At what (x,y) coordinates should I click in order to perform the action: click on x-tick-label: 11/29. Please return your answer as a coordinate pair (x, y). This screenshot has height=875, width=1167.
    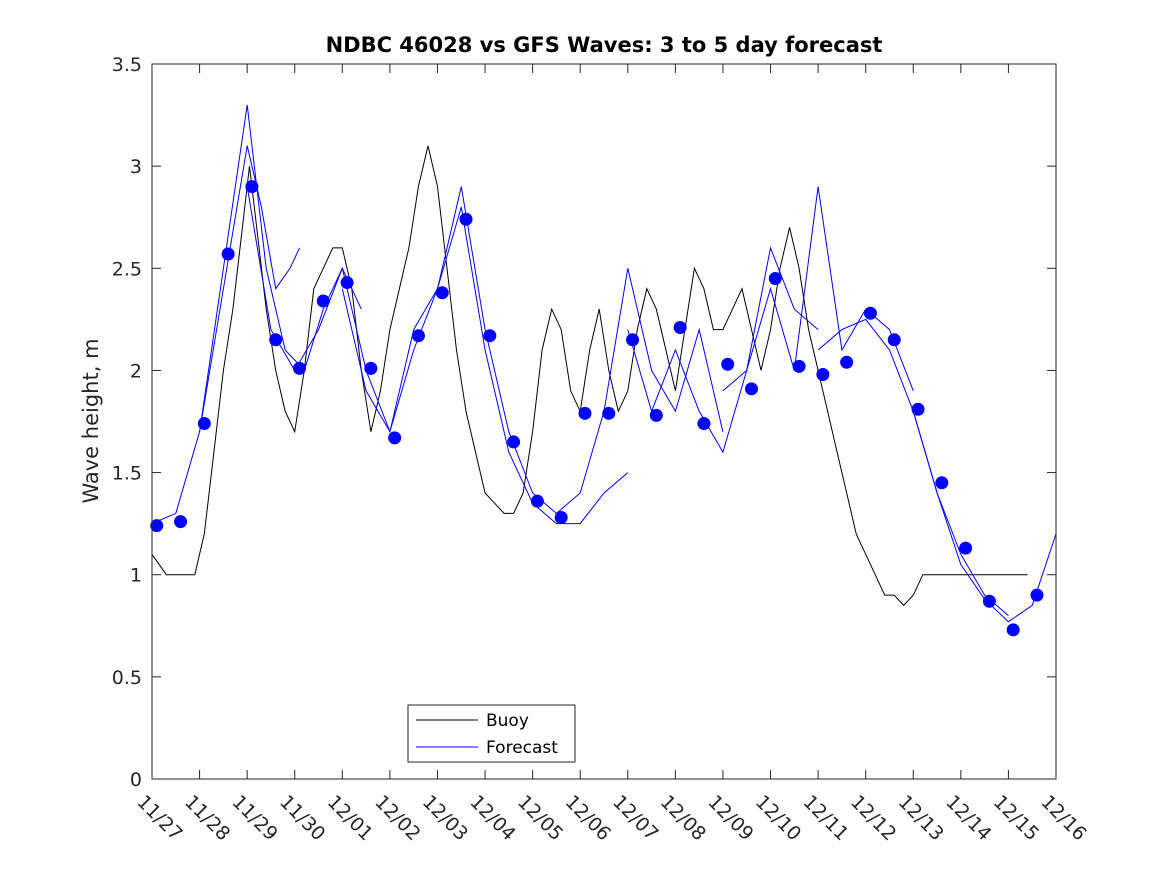
    Looking at the image, I should click on (255, 818).